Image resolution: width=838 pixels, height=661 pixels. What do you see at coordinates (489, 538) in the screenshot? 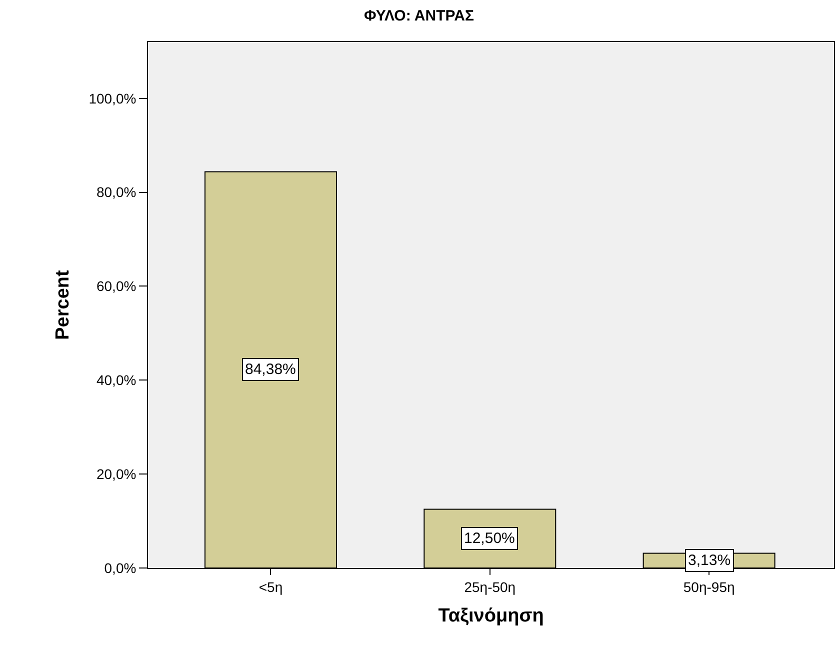
I see `data-label: 12,50%` at bounding box center [489, 538].